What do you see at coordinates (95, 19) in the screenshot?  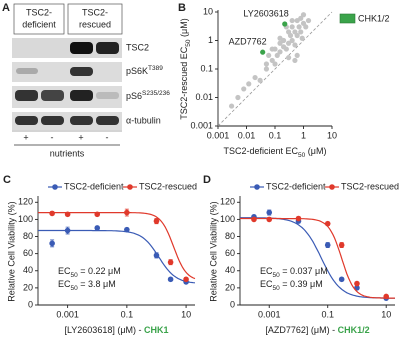 I see `group-box` at bounding box center [95, 19].